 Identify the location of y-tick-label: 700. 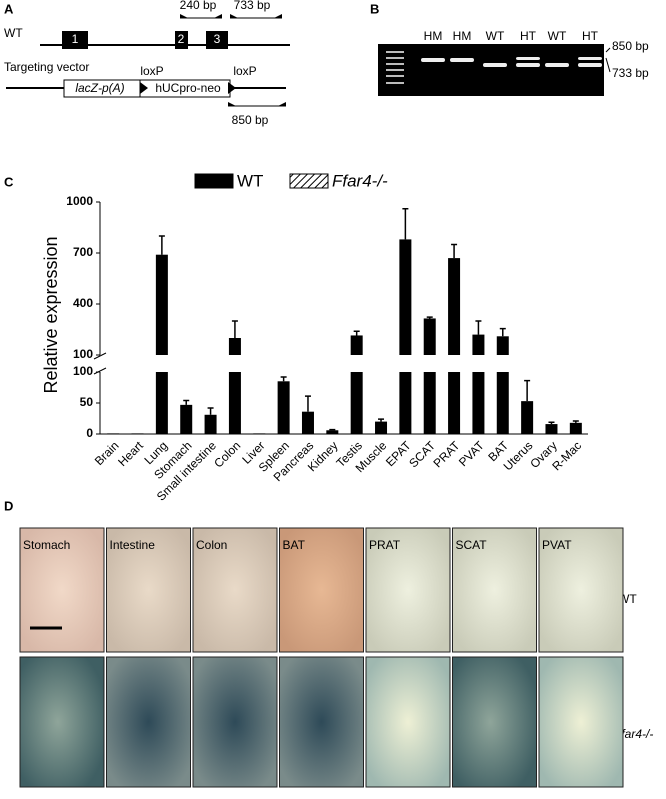
(83, 252).